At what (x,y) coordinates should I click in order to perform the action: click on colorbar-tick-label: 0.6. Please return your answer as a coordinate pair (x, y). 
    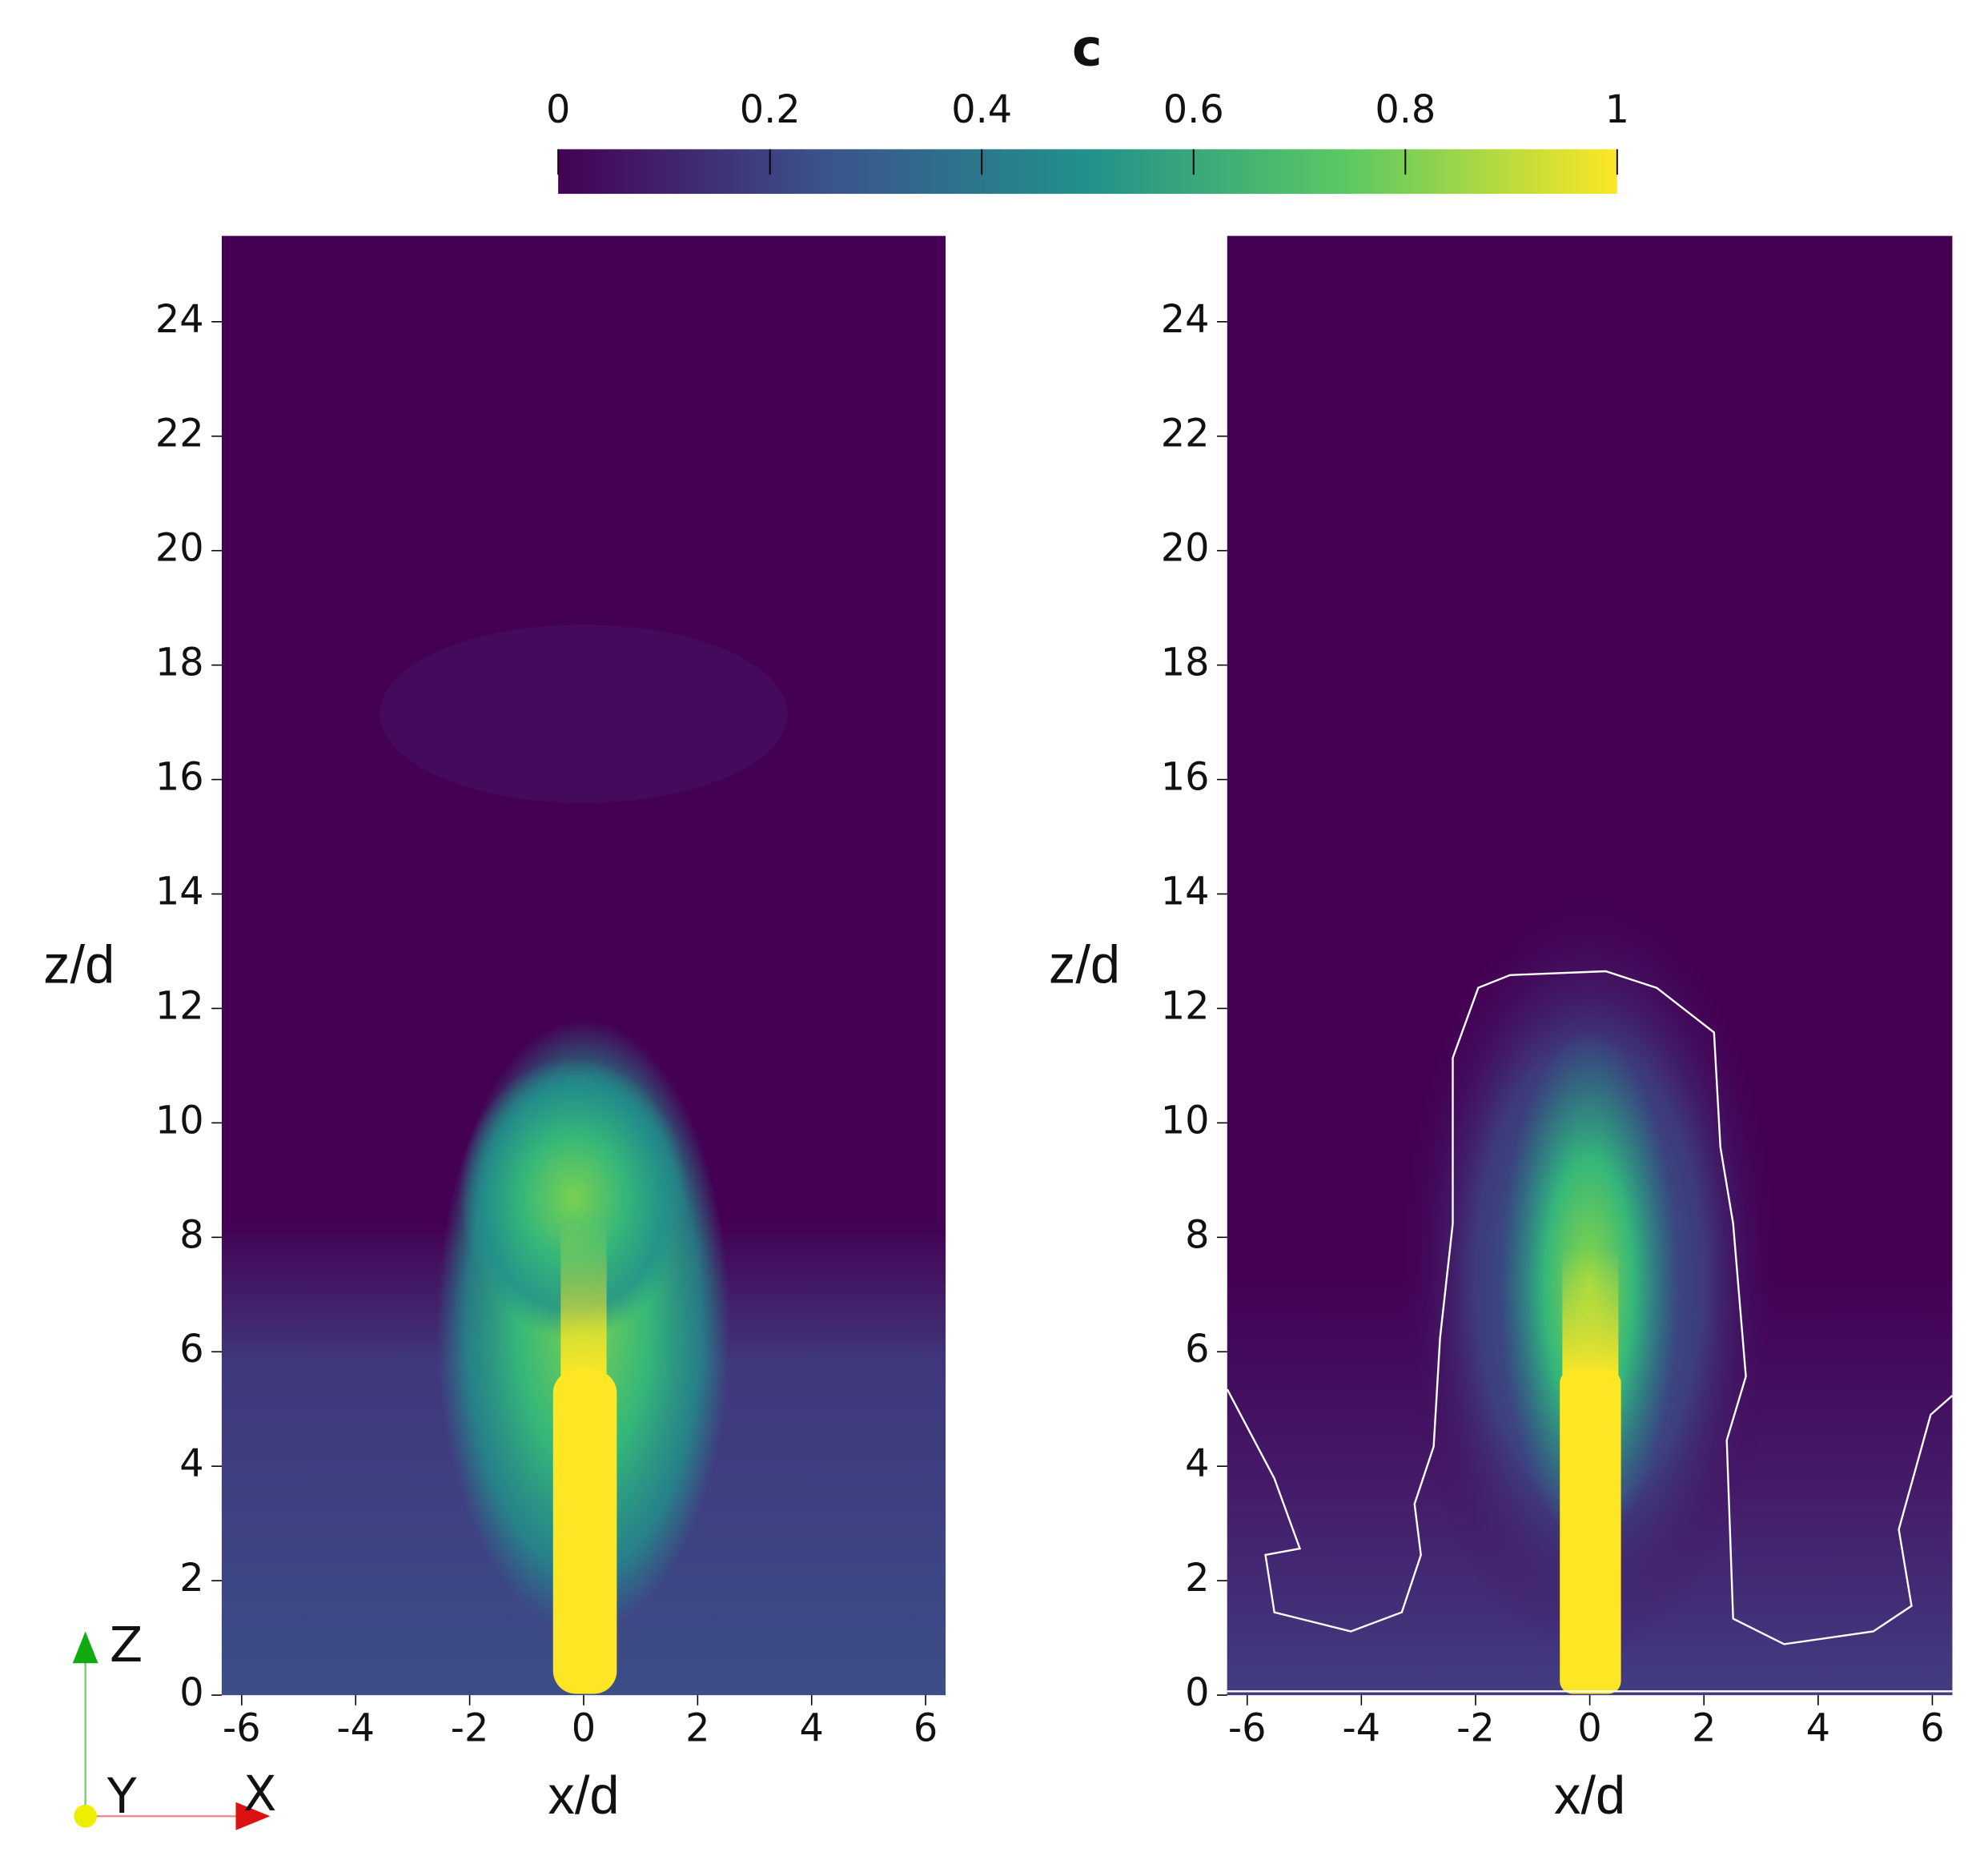
    Looking at the image, I should click on (1193, 110).